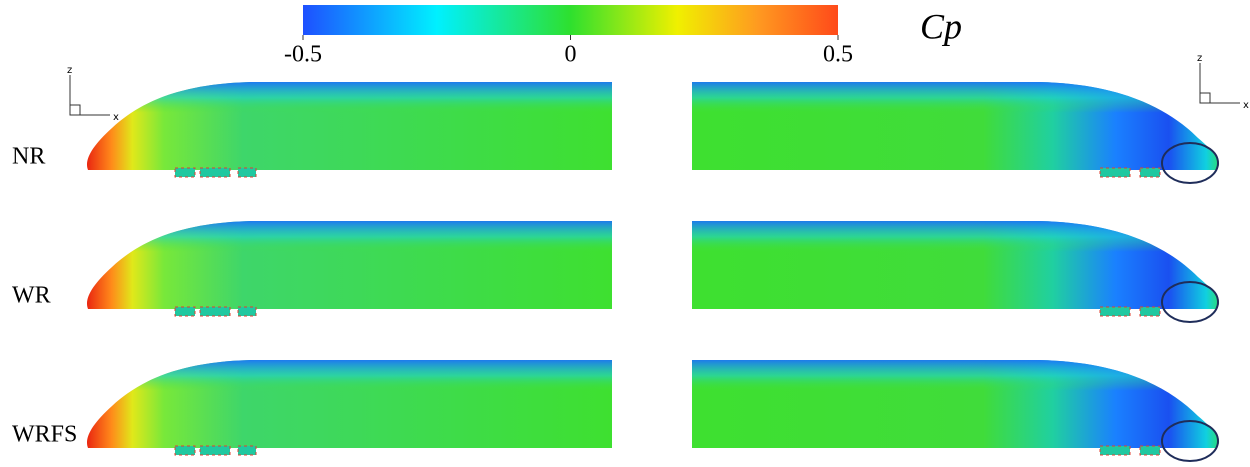  What do you see at coordinates (31, 296) in the screenshot?
I see `row-label: WR` at bounding box center [31, 296].